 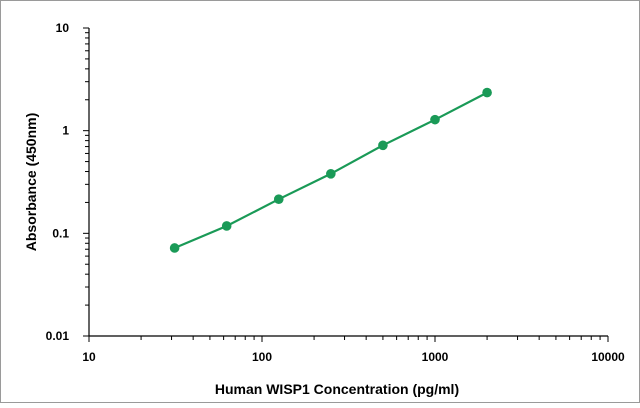 I want to click on x-tick-label: 100, so click(x=262, y=357).